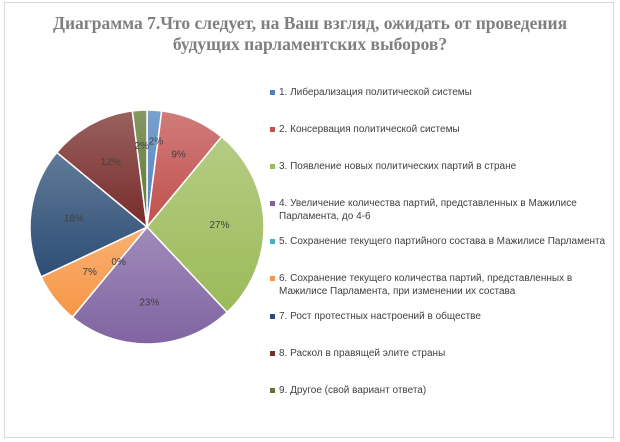  I want to click on data-label: 9%, so click(178, 154).